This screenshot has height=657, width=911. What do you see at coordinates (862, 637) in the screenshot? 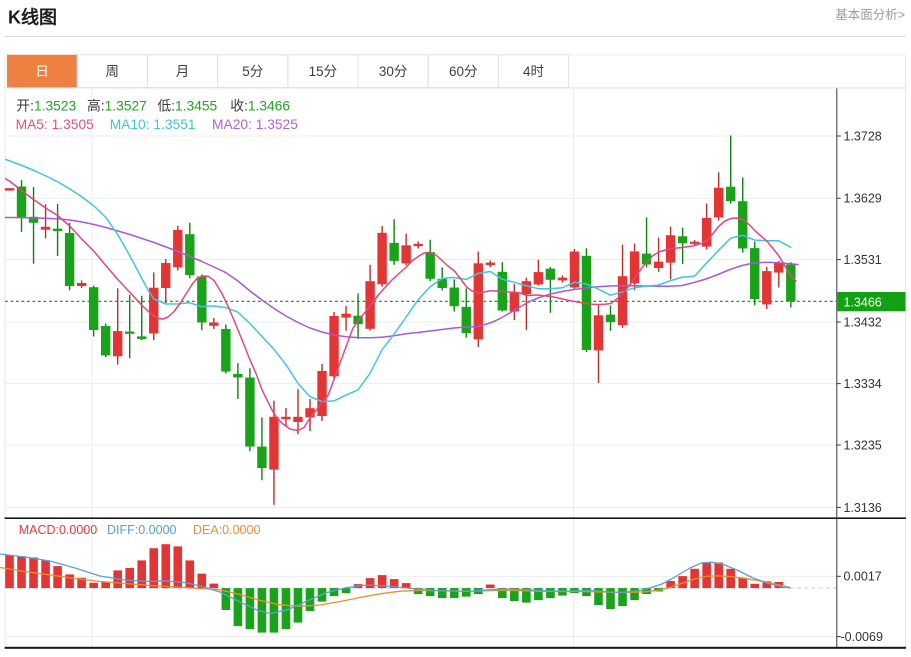
I see `svg-text: -0.0069` at bounding box center [862, 637].